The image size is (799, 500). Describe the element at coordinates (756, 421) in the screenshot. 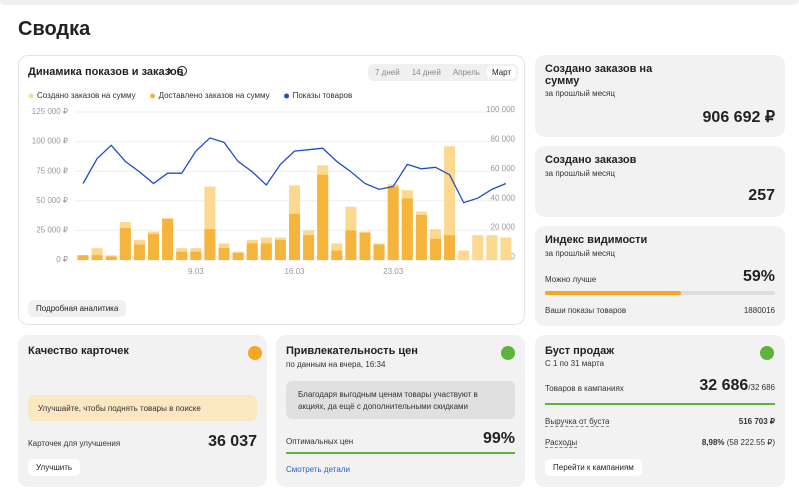

I see `revenue: 516 703 ₽` at that location.